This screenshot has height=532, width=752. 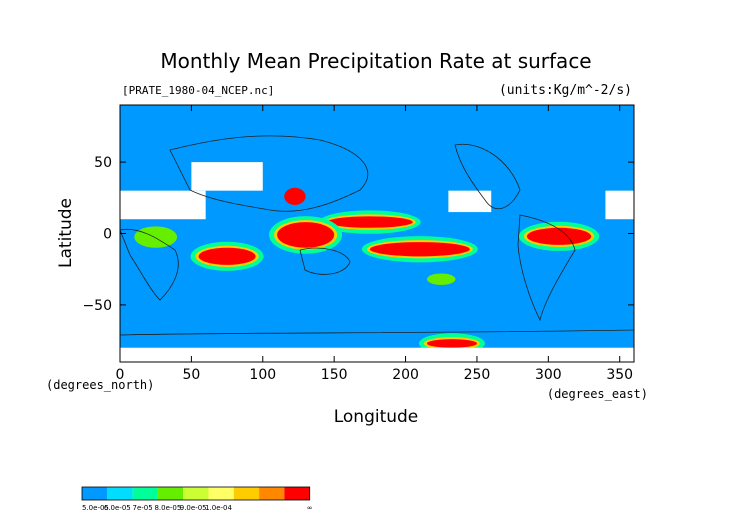 I want to click on x-tick-label: 50, so click(x=191, y=375).